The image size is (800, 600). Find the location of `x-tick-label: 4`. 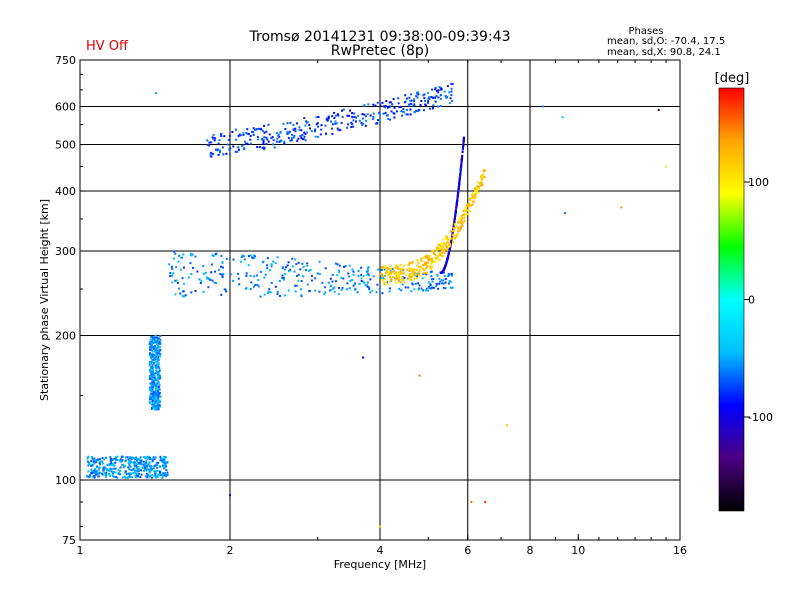

x-tick-label: 4 is located at coordinates (380, 550).